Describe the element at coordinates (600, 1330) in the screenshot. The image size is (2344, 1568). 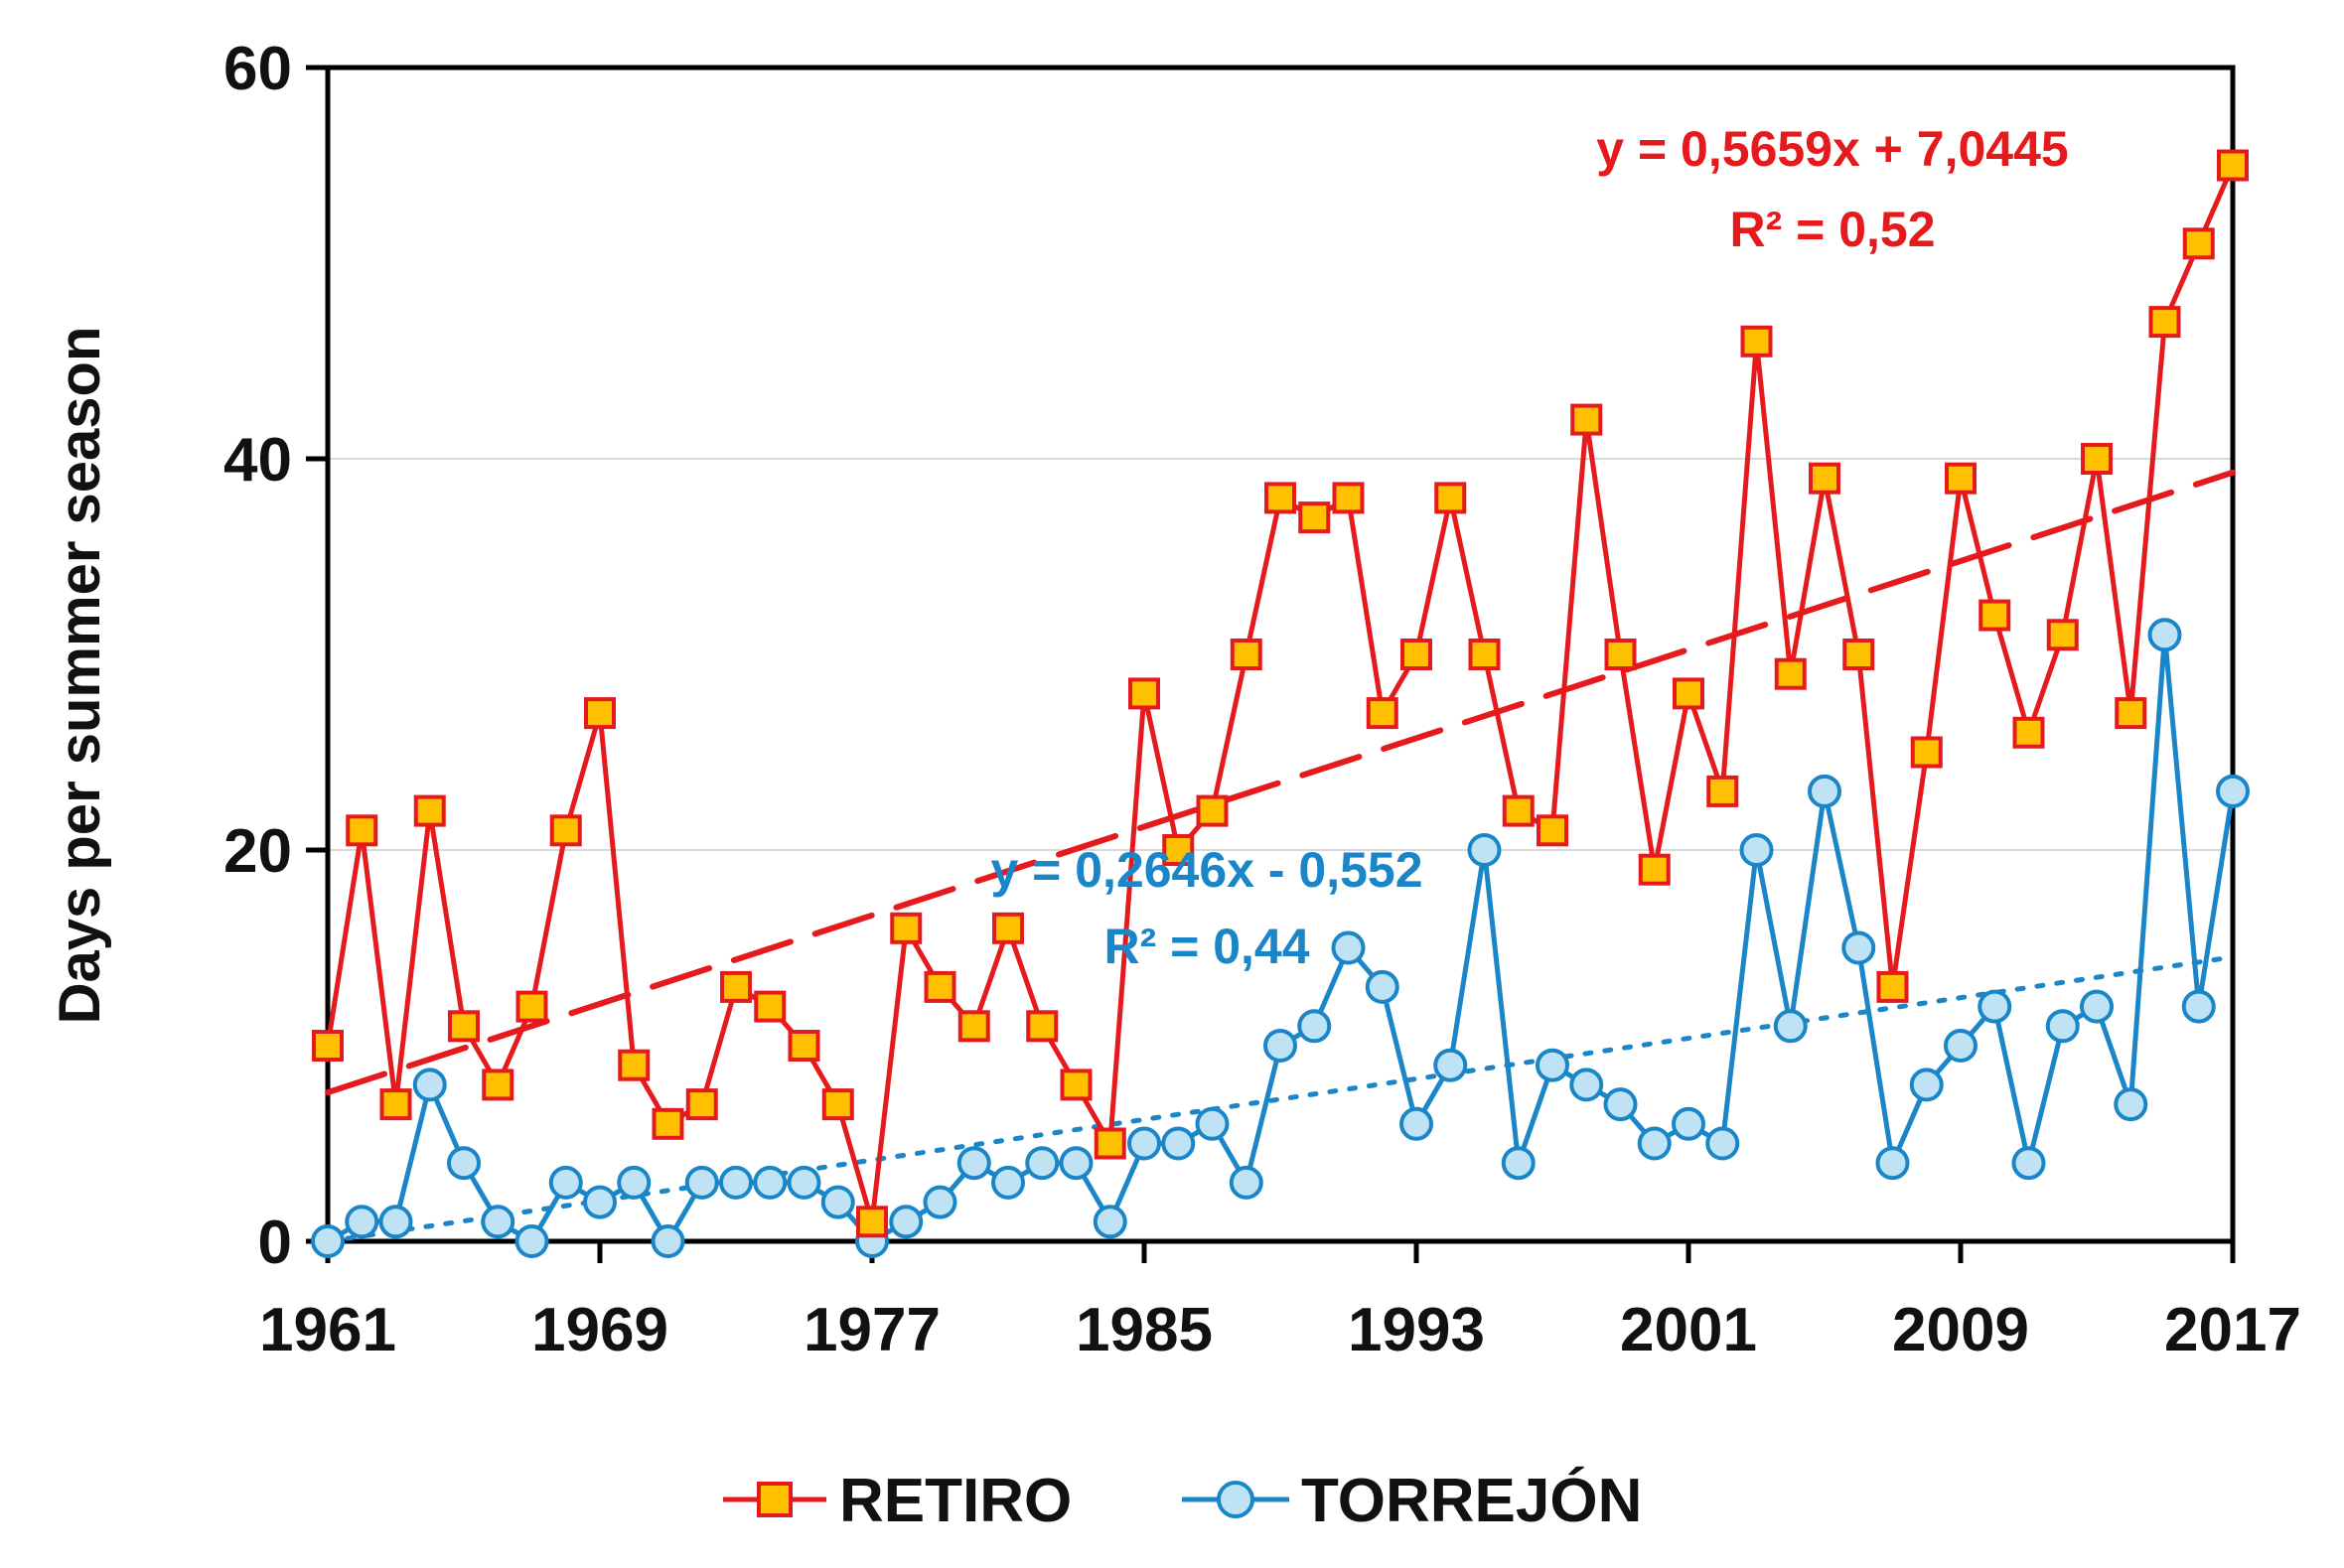
I see `x-tick-label: 1969` at that location.